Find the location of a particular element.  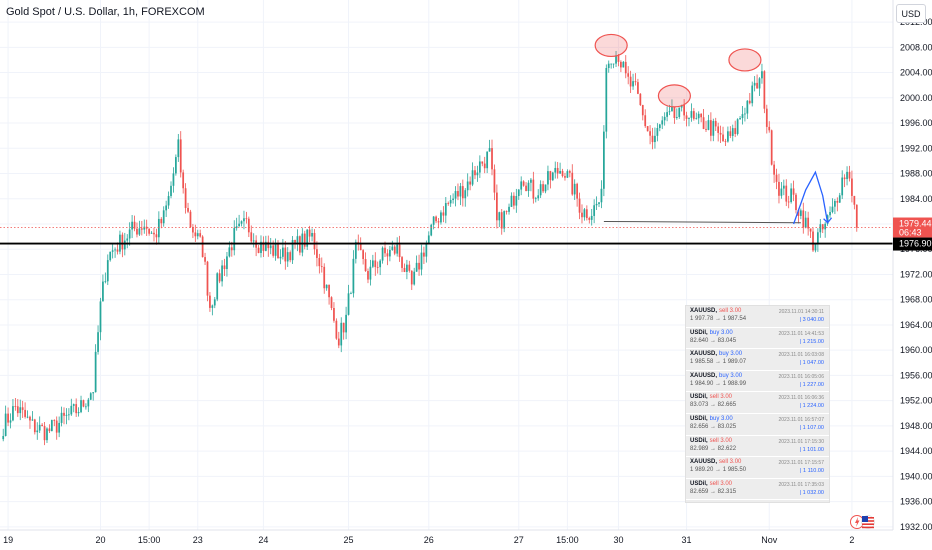

trade-side: buy 3.00 is located at coordinates (731, 354).